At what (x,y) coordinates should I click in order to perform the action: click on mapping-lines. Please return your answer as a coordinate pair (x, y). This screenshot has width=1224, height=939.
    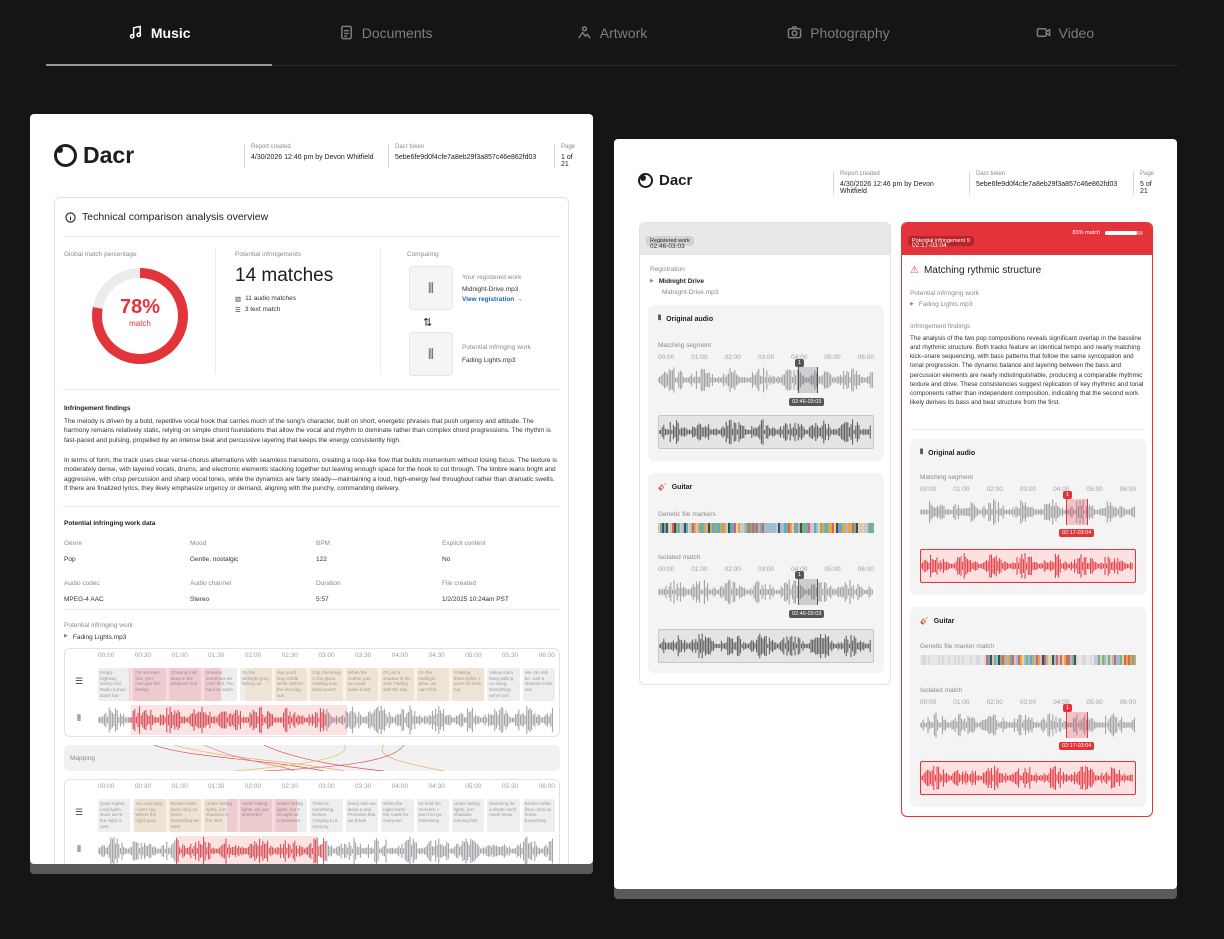
    Looking at the image, I should click on (299, 758).